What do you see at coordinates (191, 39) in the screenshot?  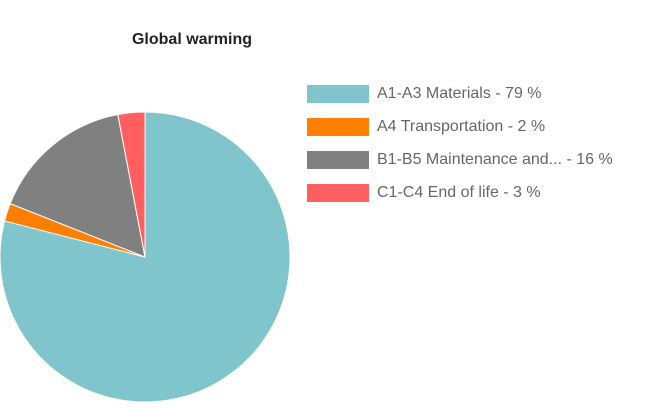 I see `chart-title: Global warming` at bounding box center [191, 39].